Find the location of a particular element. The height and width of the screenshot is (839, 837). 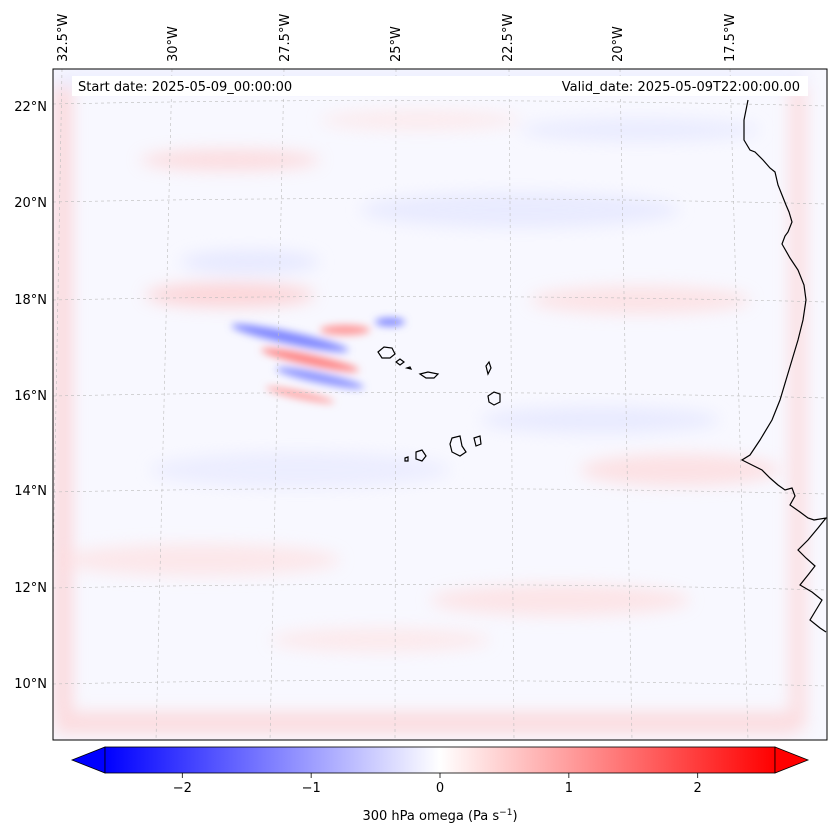

colorbar: −2 −1 0 1 2 300 hPa omega (Pa s−1) is located at coordinates (440, 785).